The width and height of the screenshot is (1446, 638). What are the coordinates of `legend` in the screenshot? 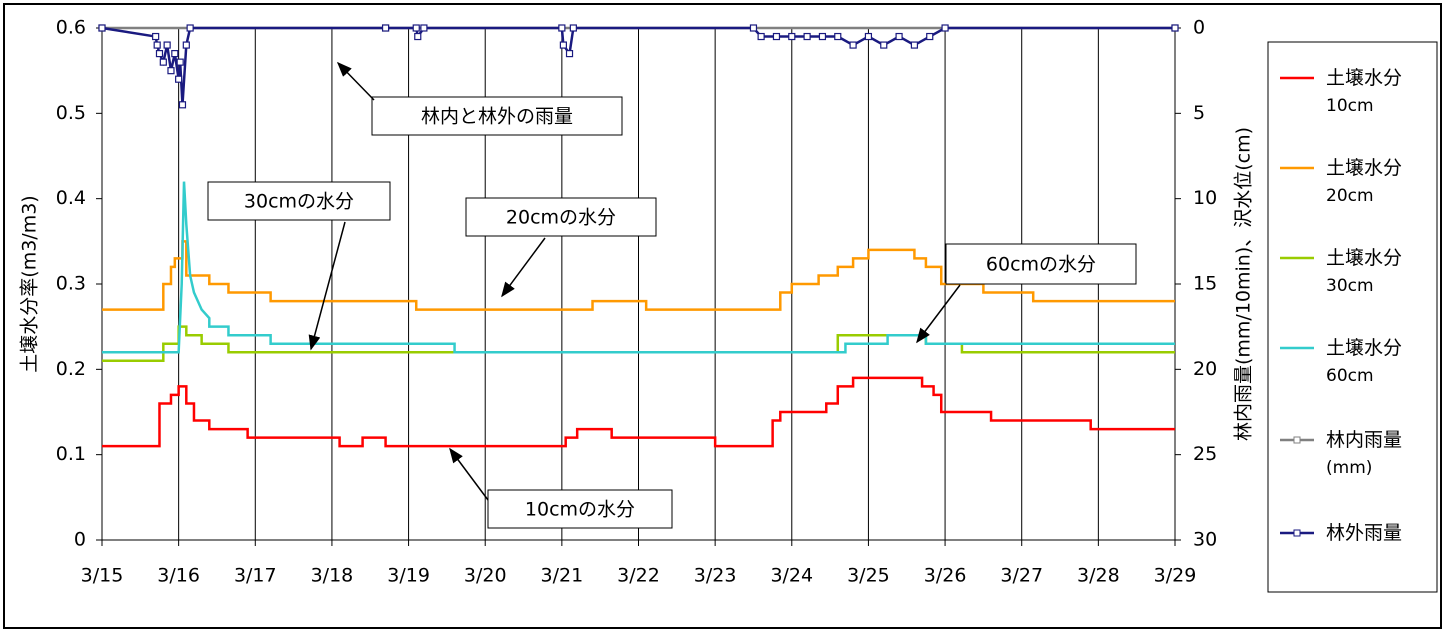 It's located at (1352, 317).